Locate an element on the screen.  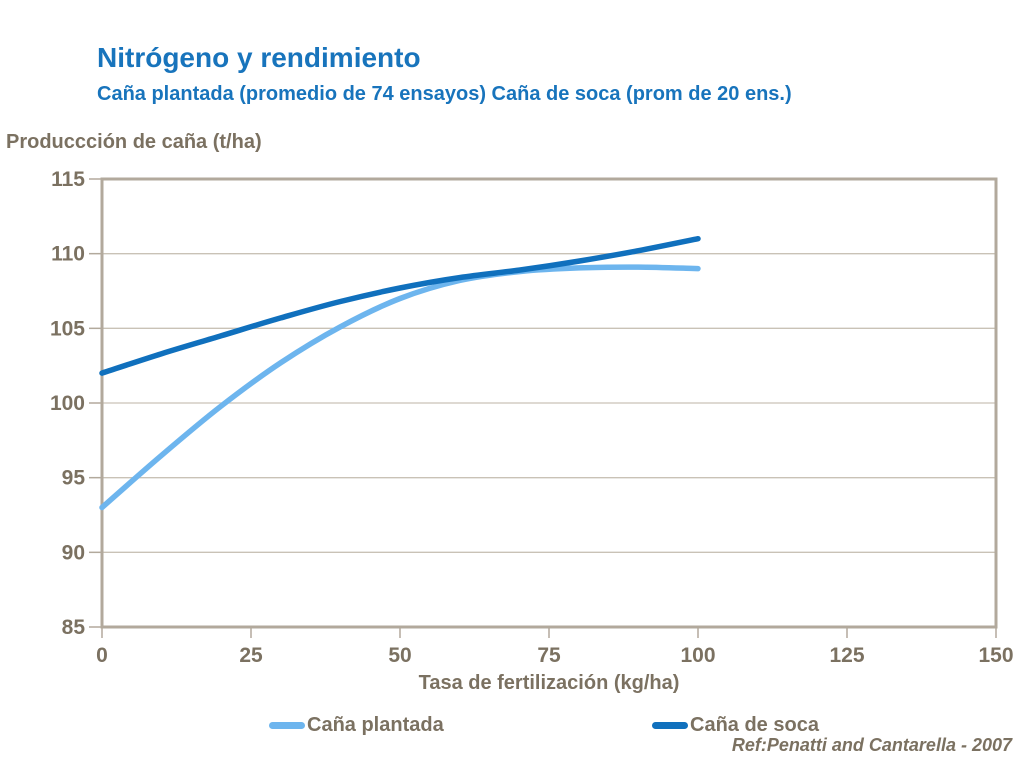
legend-item-cana-plantada: Caña plantada is located at coordinates (356, 725).